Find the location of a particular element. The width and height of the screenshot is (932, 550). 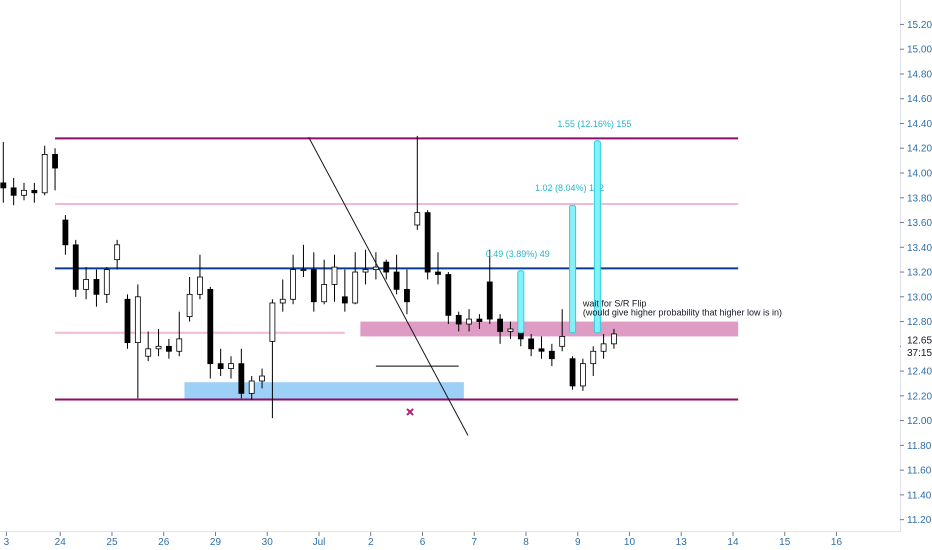

target-label-1: 1.02 (8.04%) 102 is located at coordinates (569, 188).